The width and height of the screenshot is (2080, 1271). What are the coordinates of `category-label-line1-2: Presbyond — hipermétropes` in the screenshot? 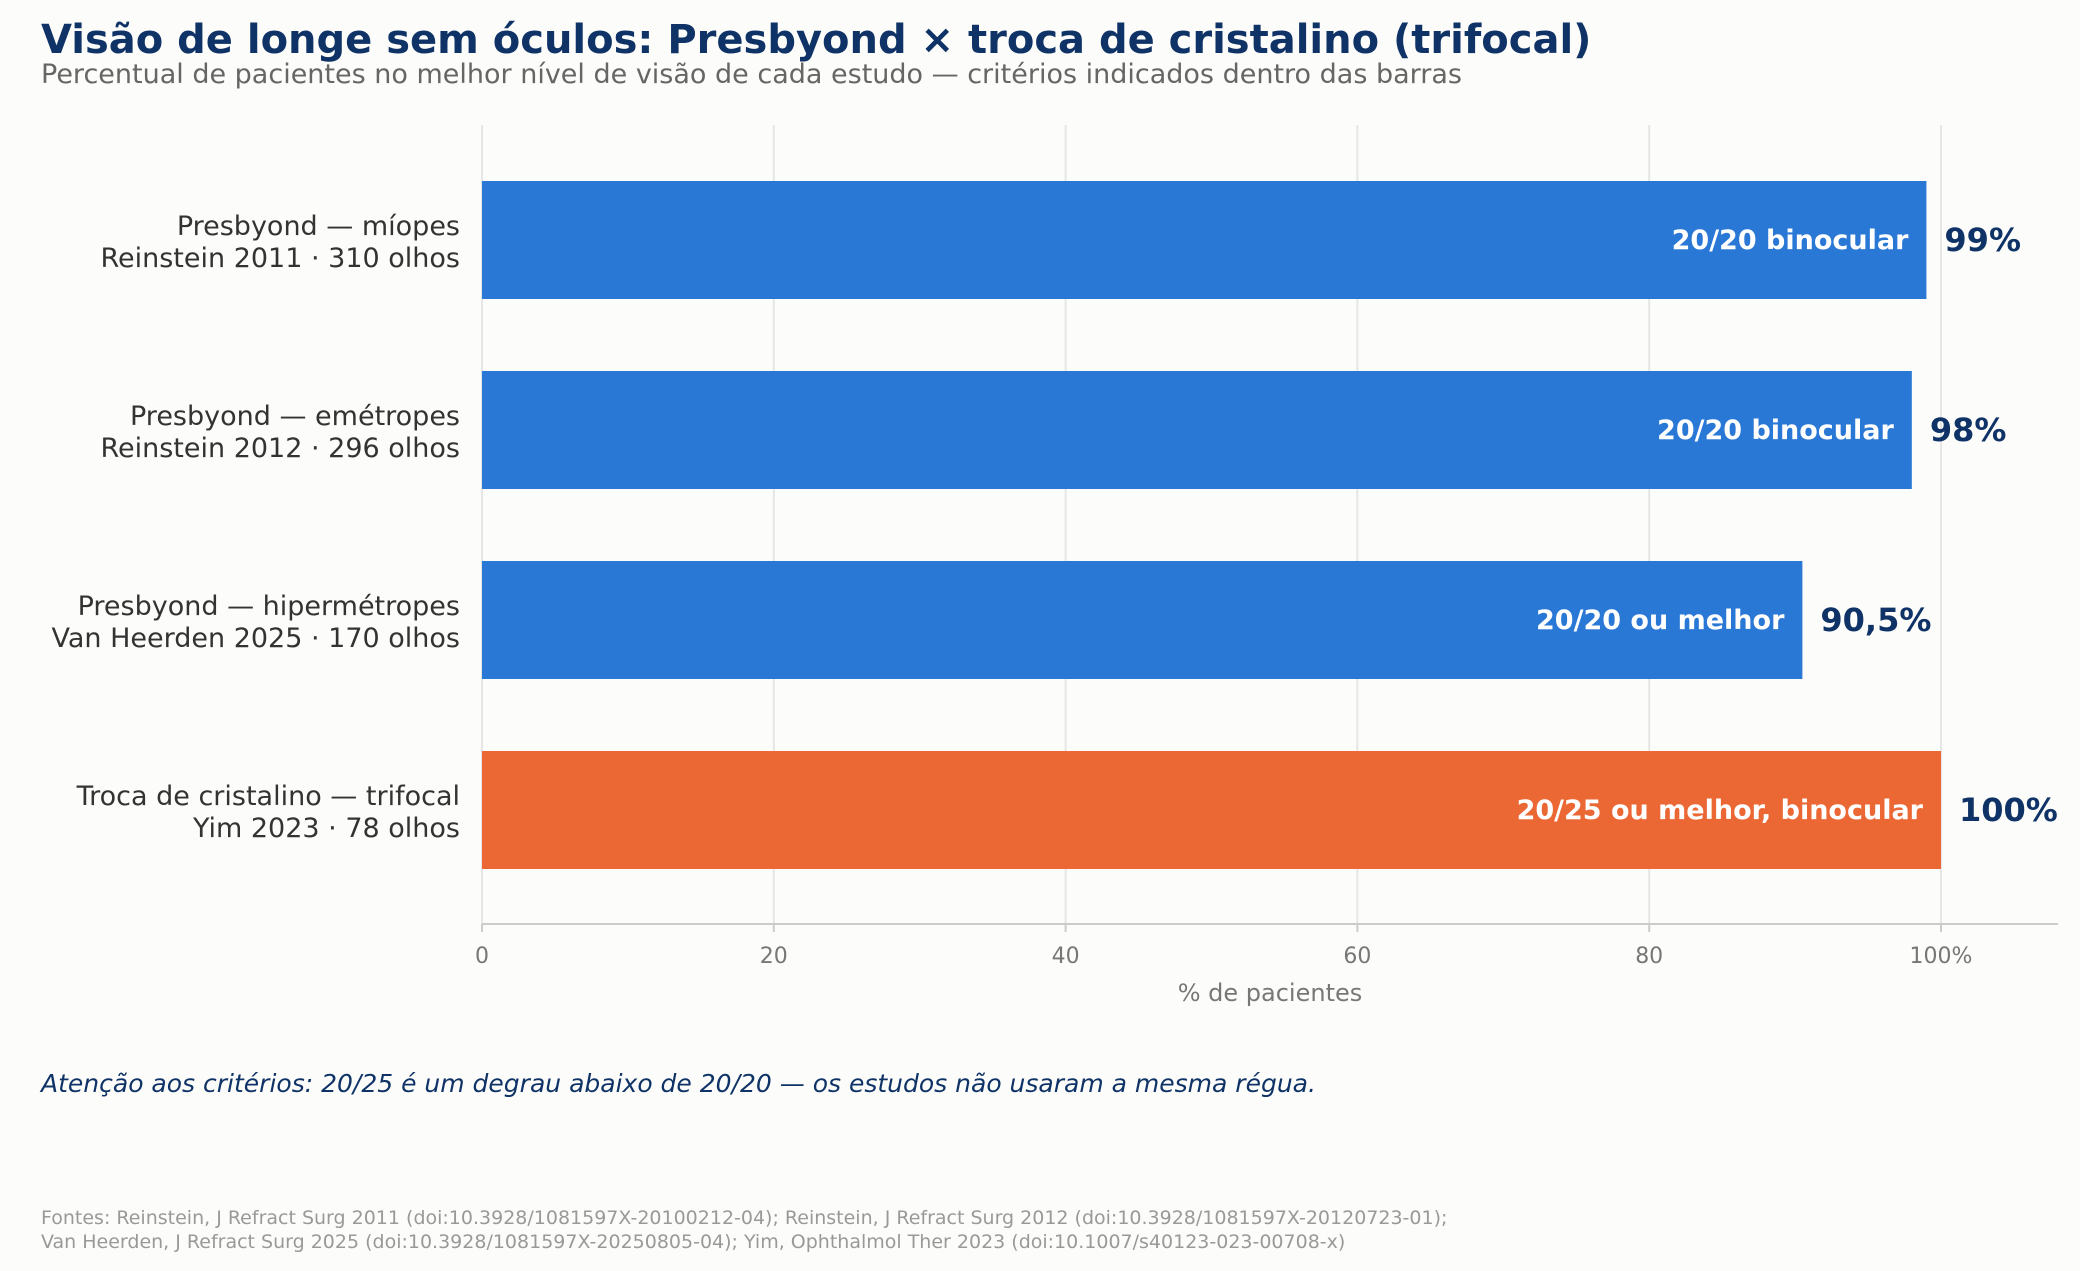 It's located at (269, 606).